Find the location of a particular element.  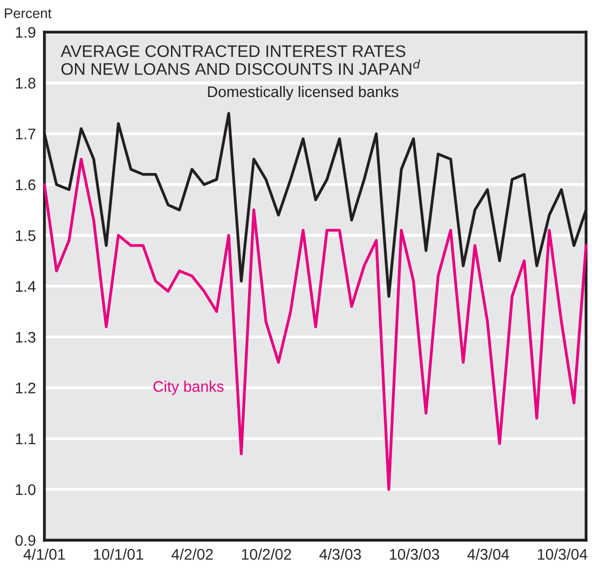

y-tick-label: 1.5 is located at coordinates (26, 236).